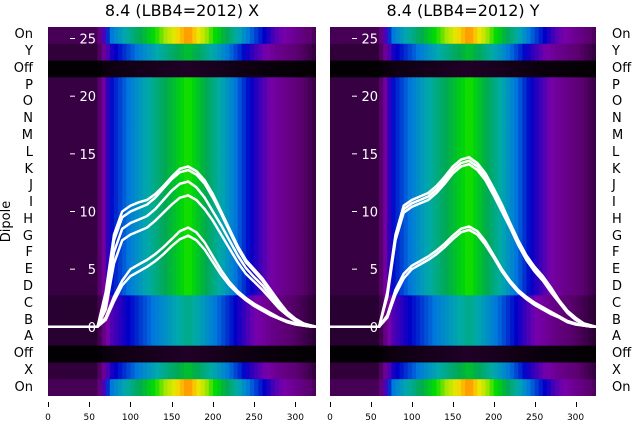 This screenshot has width=640, height=440. I want to click on x-tick-label: 300, so click(295, 418).